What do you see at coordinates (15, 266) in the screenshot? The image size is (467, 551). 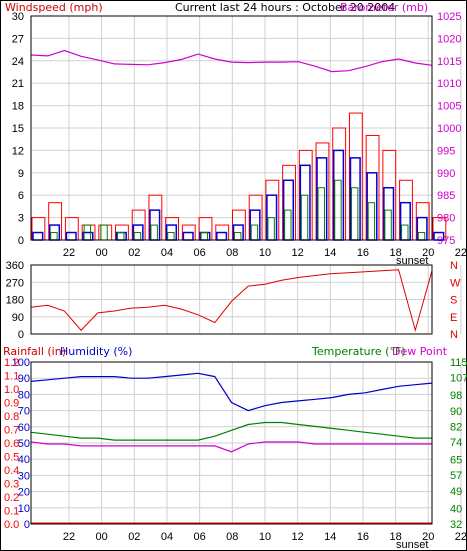 I see `direction-tick-label: 360` at bounding box center [15, 266].